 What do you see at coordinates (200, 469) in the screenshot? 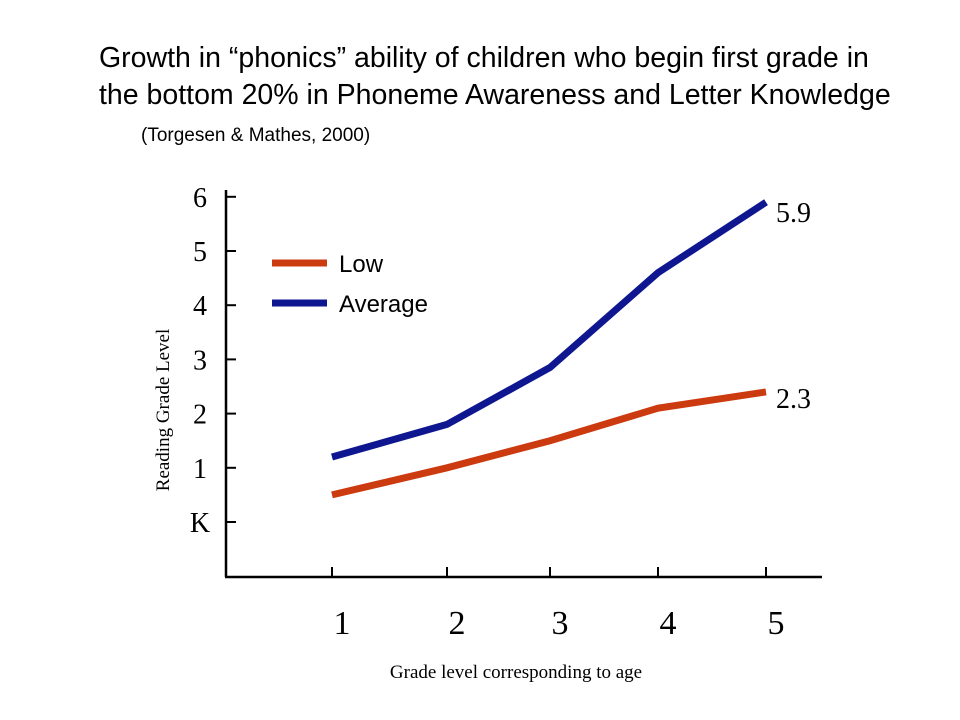
I see `y-tick-label: 1` at bounding box center [200, 469].